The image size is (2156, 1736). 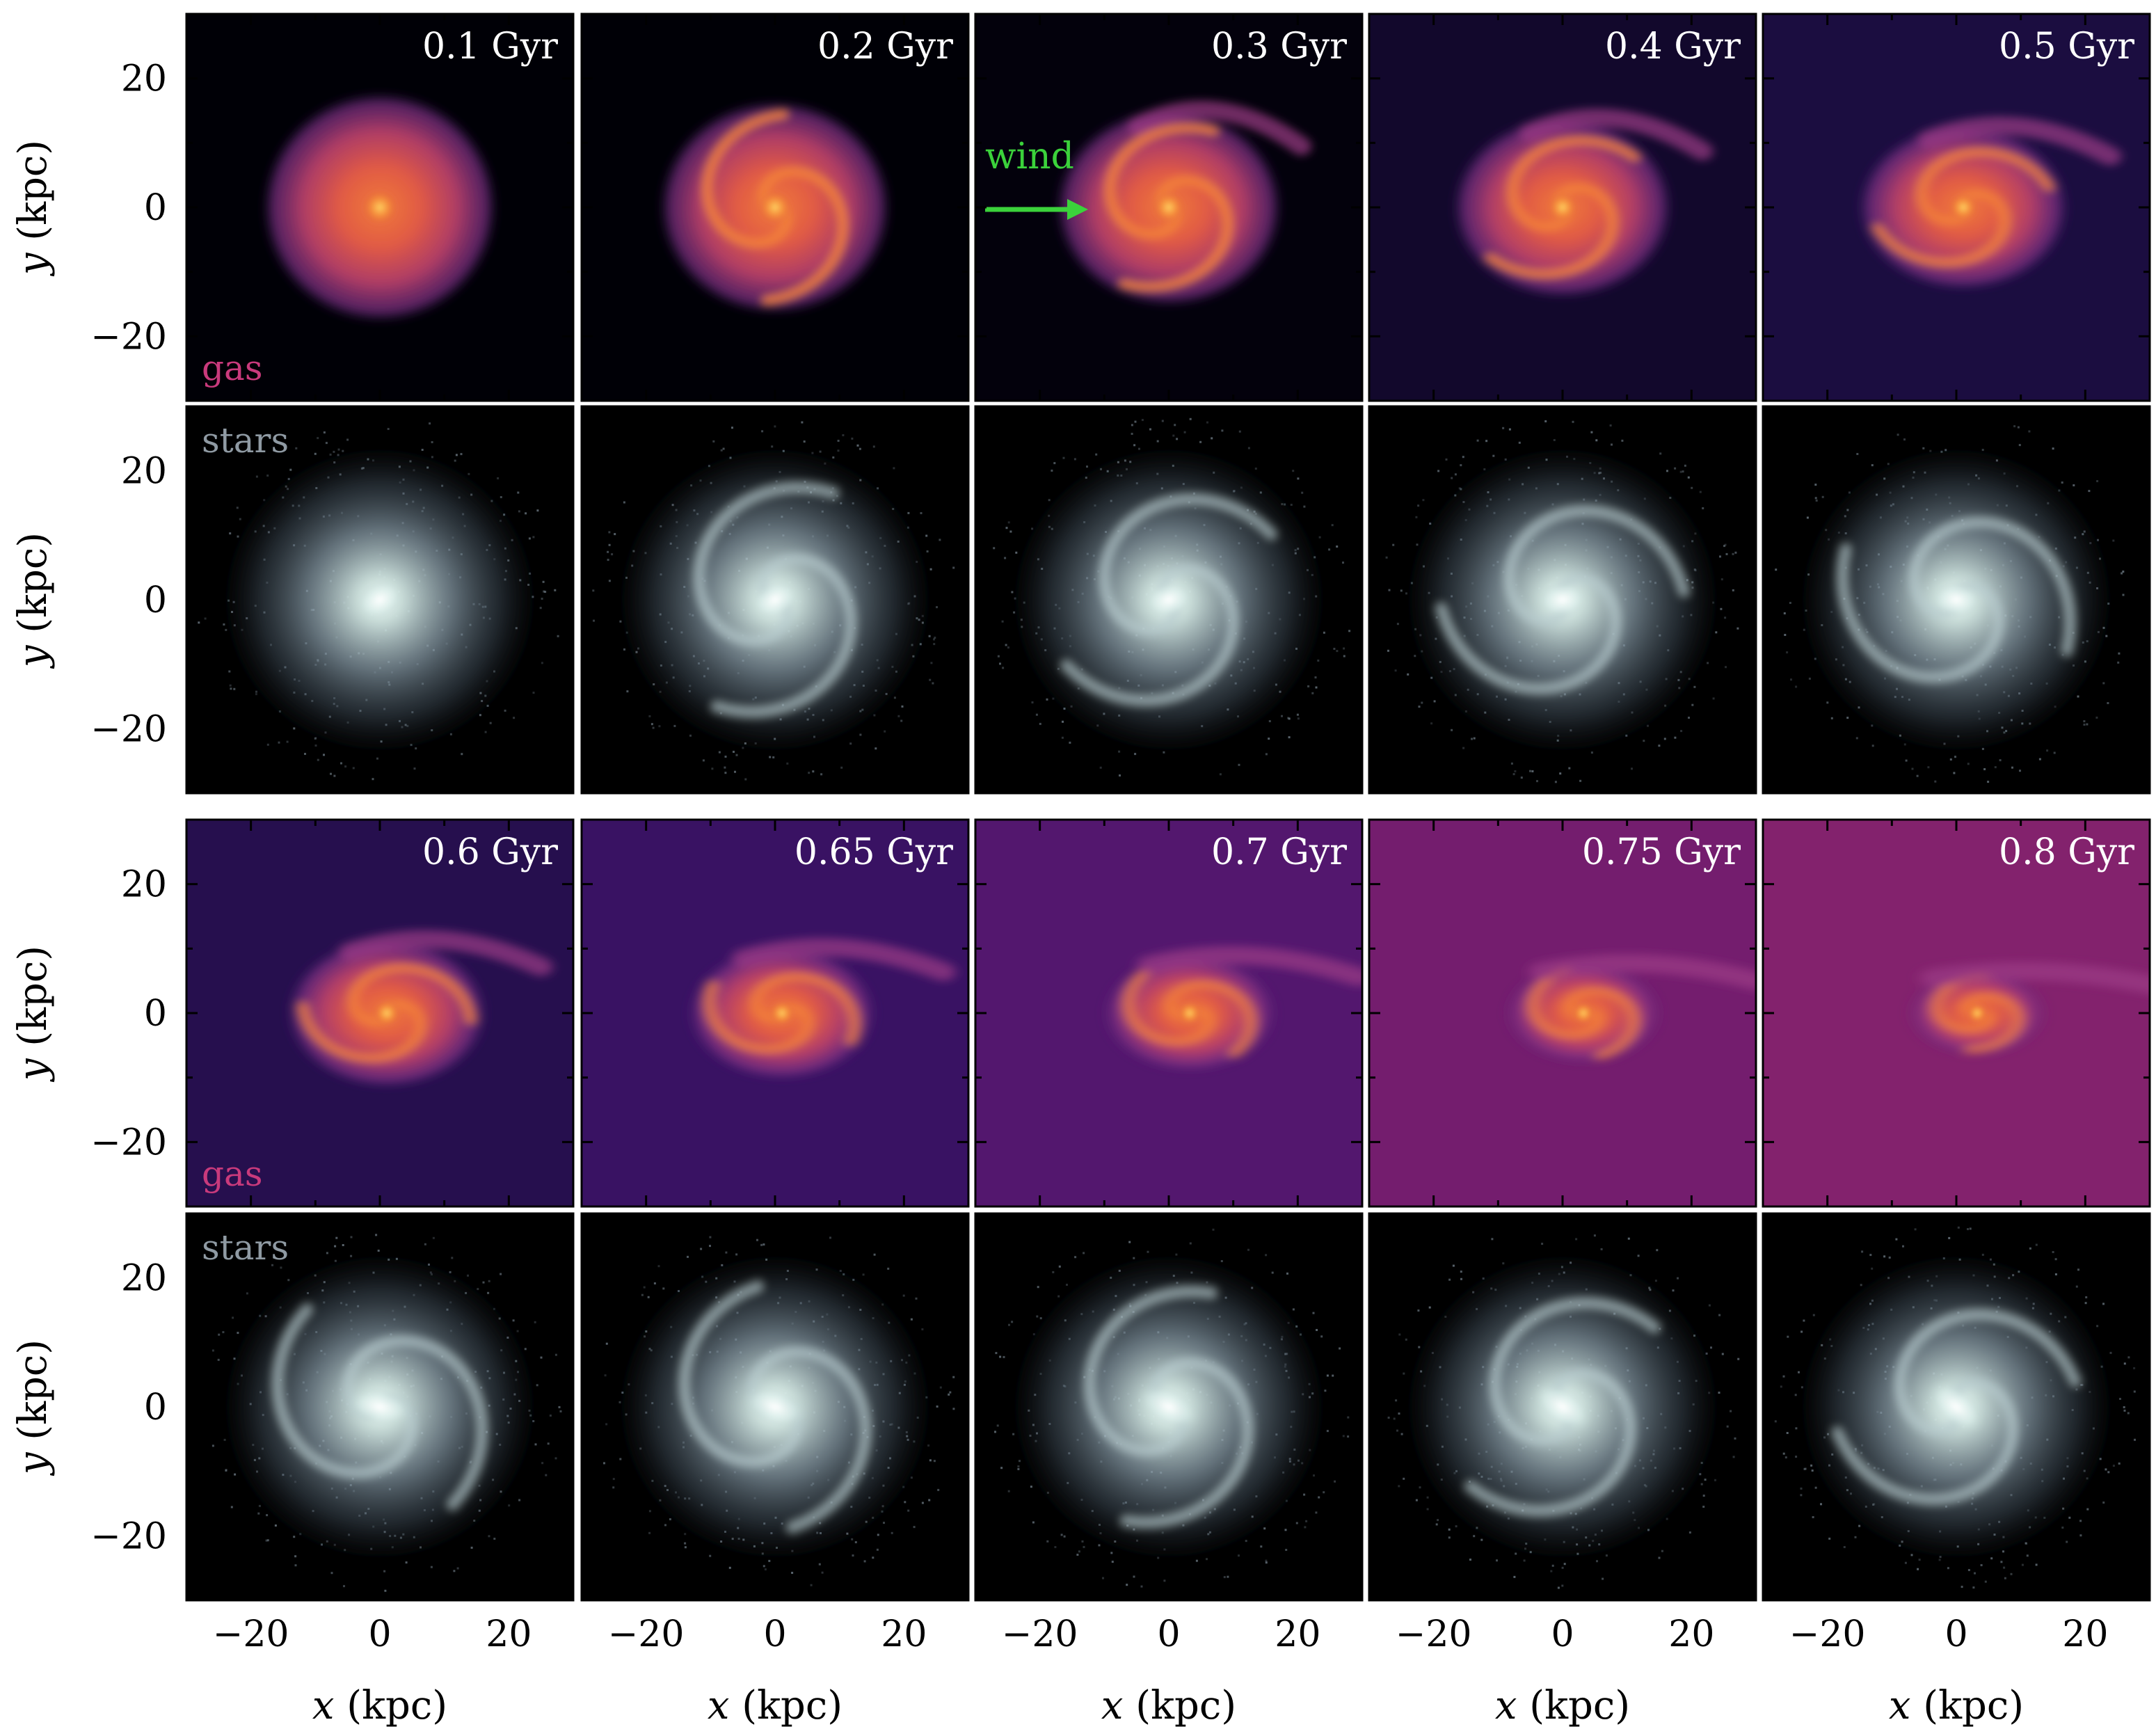 What do you see at coordinates (490, 852) in the screenshot?
I see `time-label: 0.6 Gyr` at bounding box center [490, 852].